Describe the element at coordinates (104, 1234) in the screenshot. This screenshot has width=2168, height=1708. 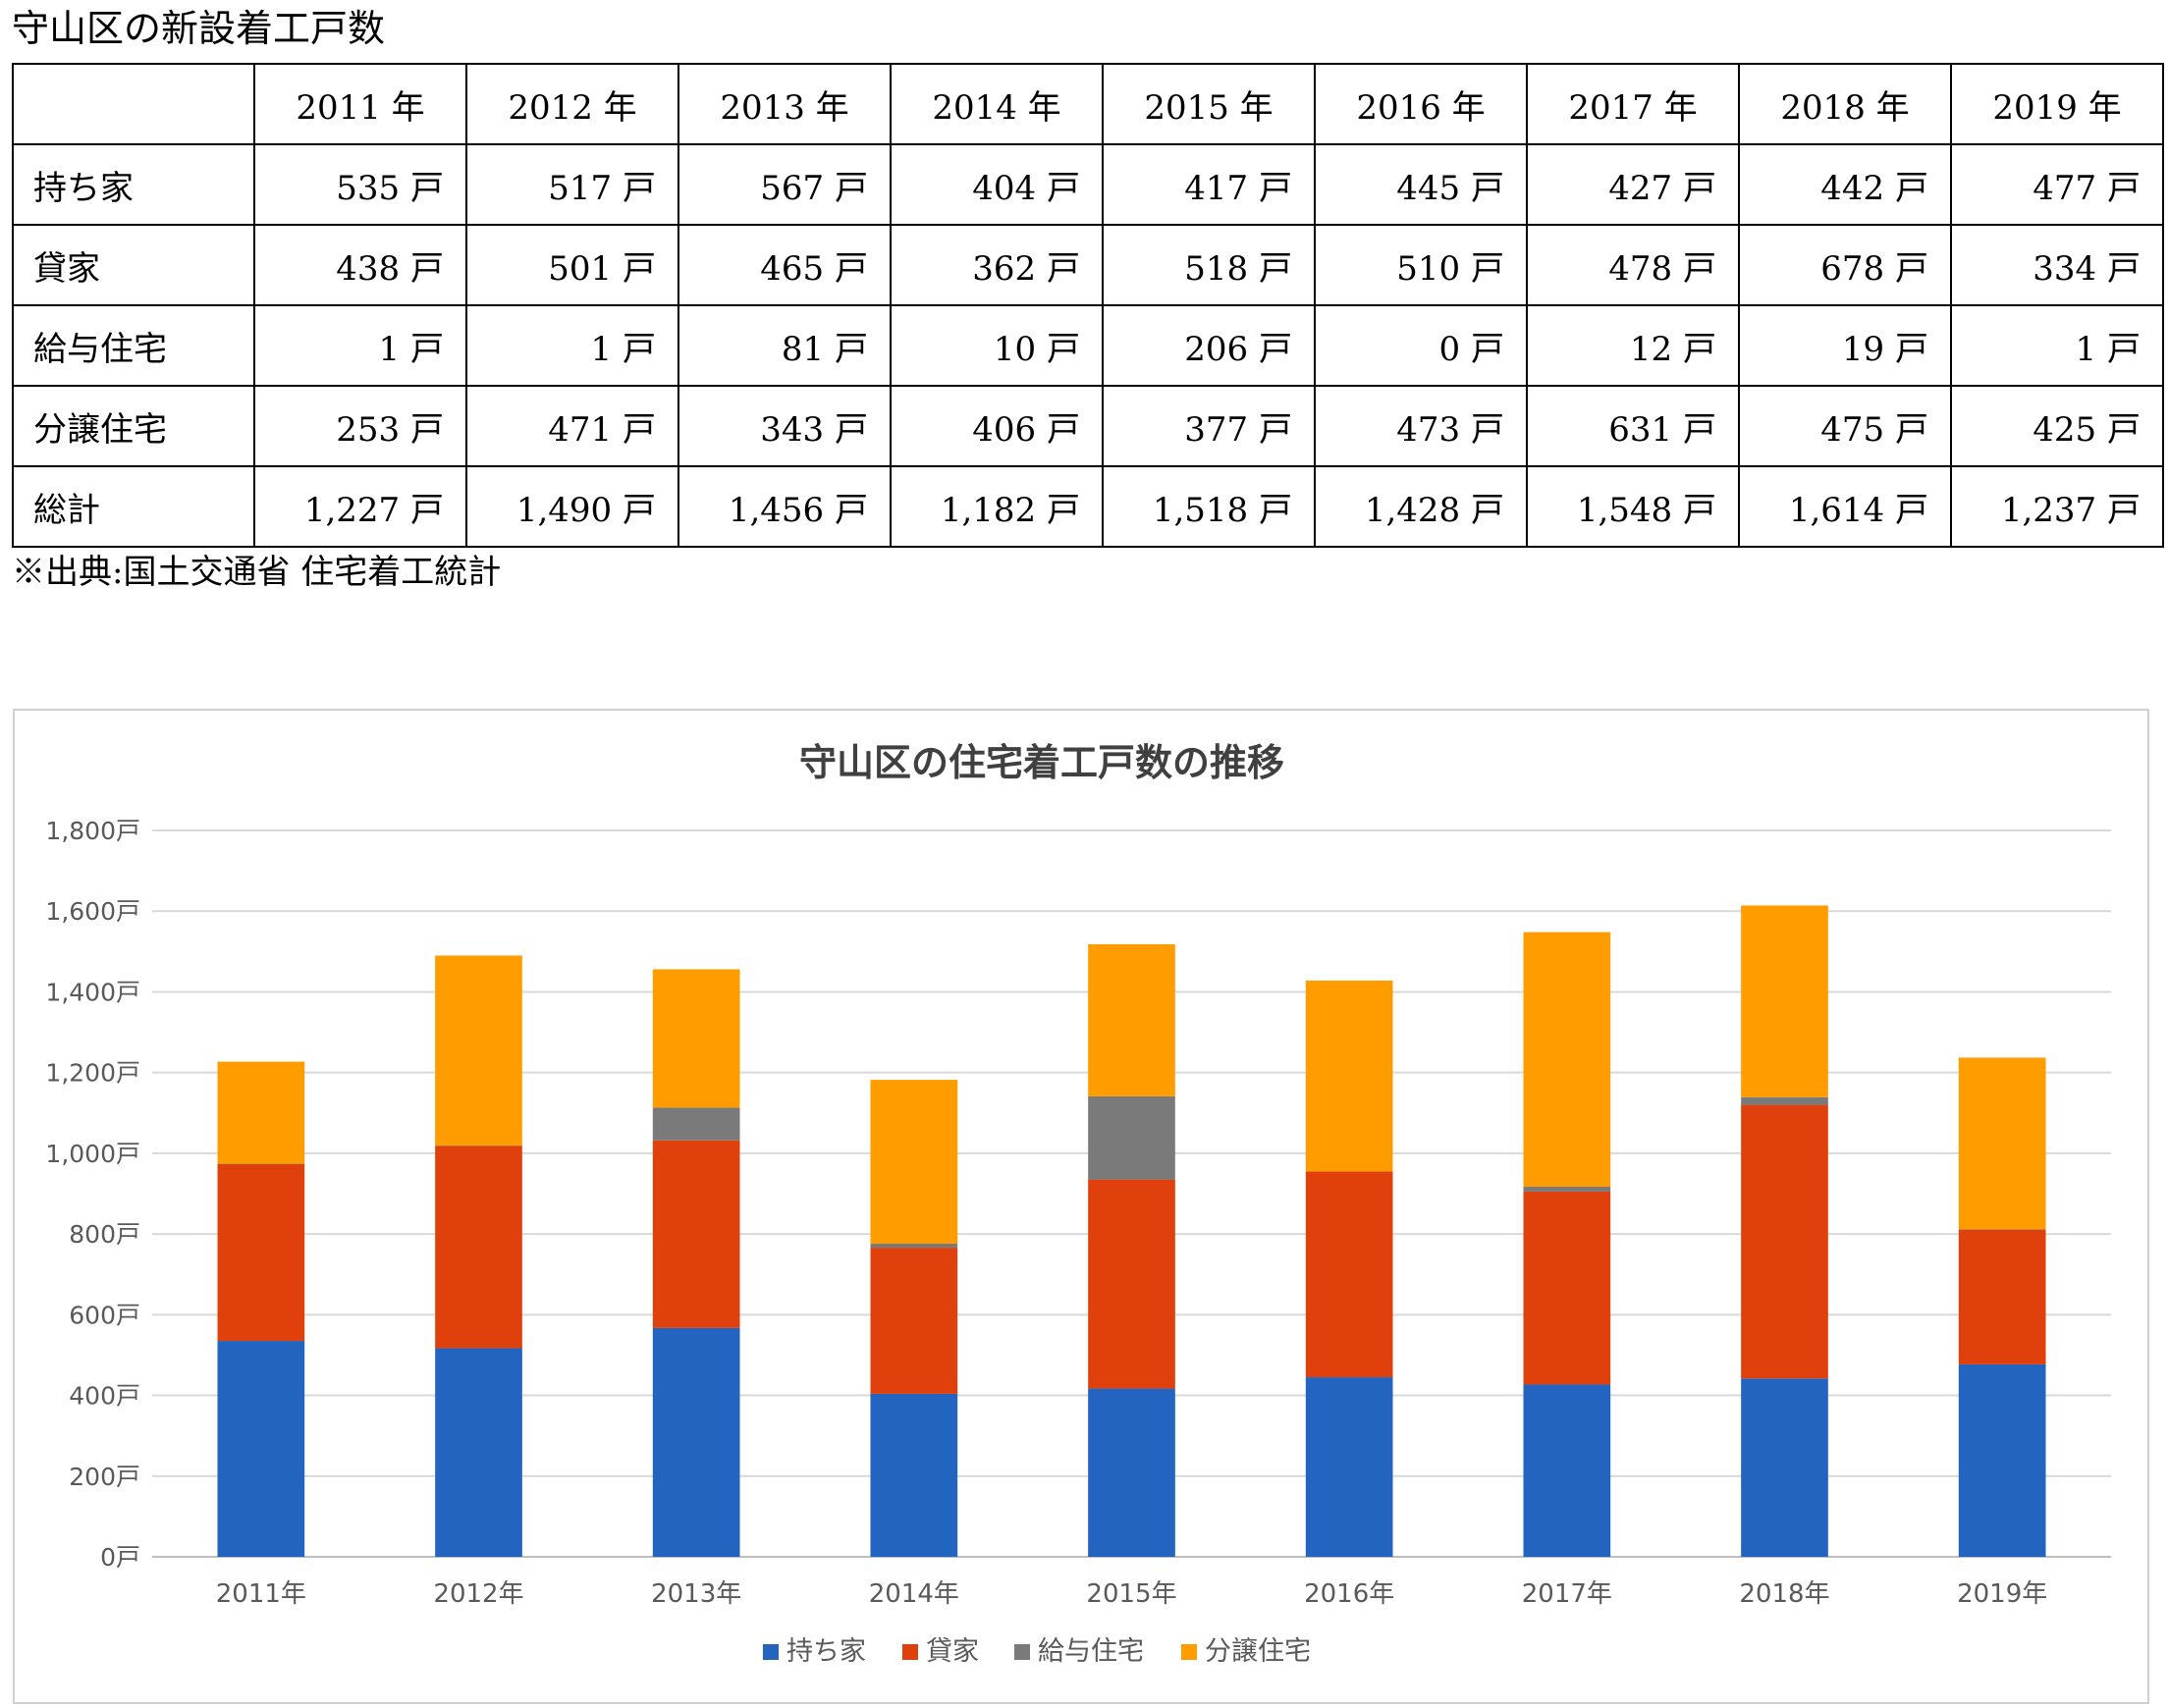
I see `y-tick-label: 800戸` at that location.